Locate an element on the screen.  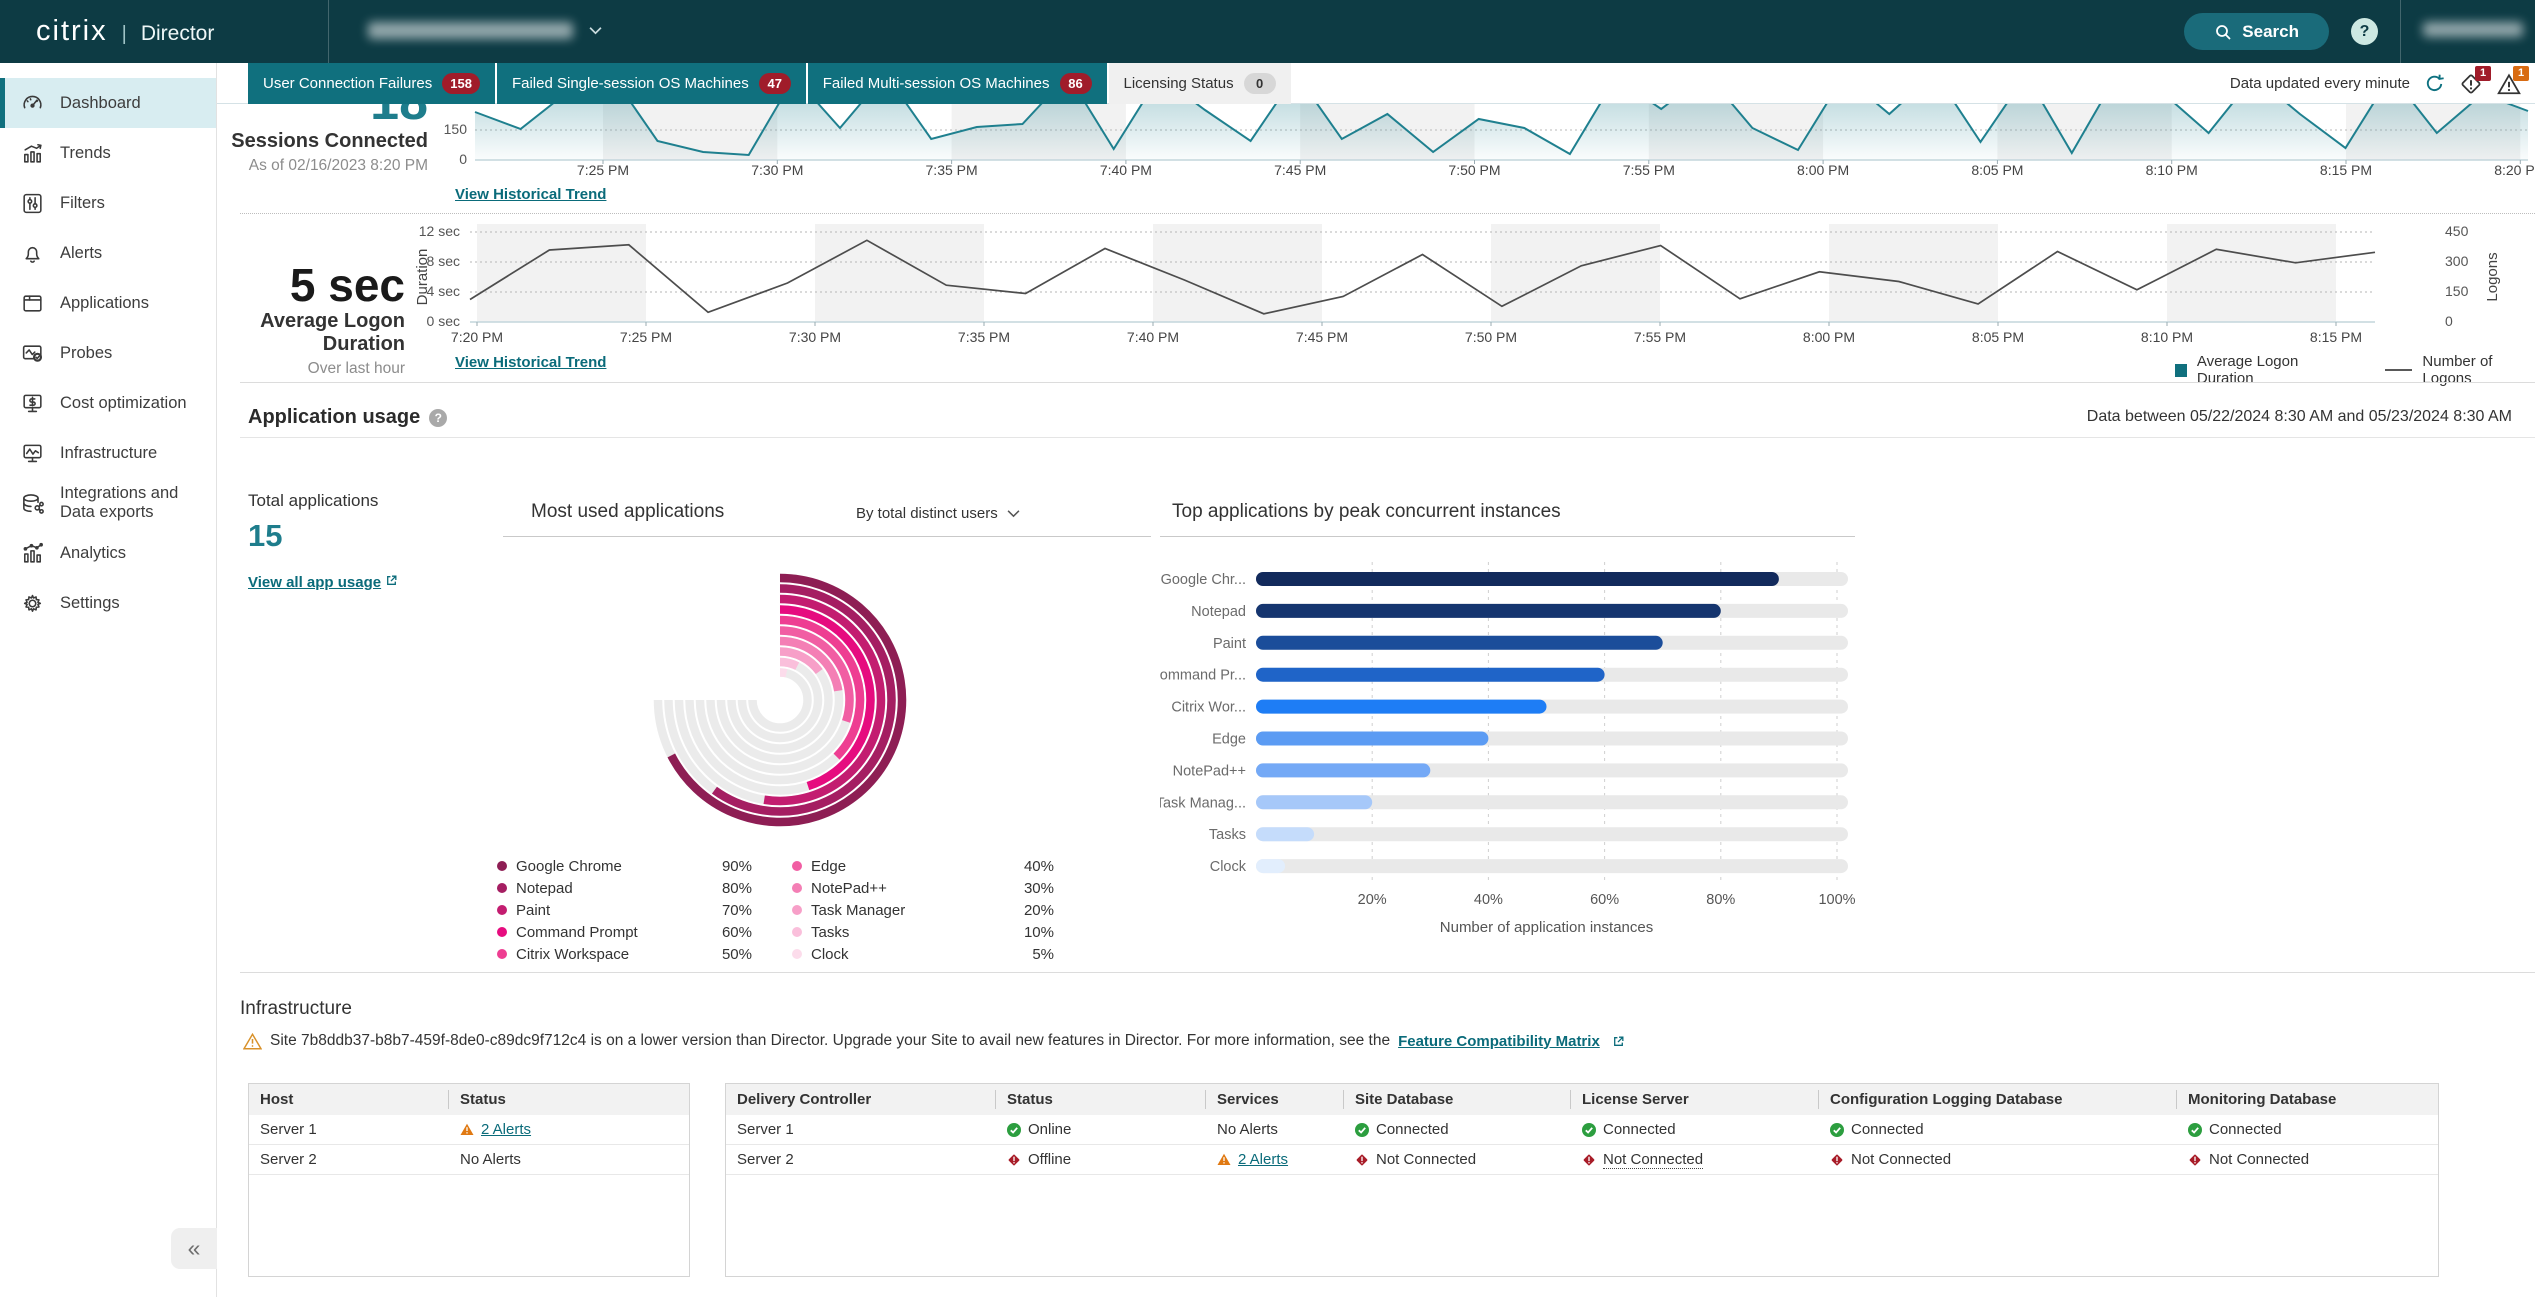
svg-text: 40% is located at coordinates (1488, 900).